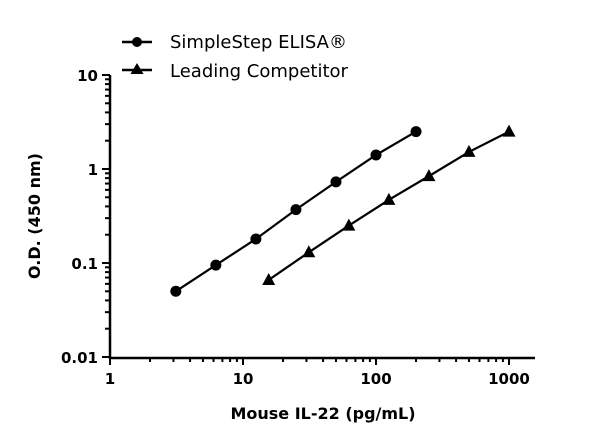  What do you see at coordinates (235, 57) in the screenshot?
I see `legend: SimpleStep ELISA® Leading Competitor` at bounding box center [235, 57].